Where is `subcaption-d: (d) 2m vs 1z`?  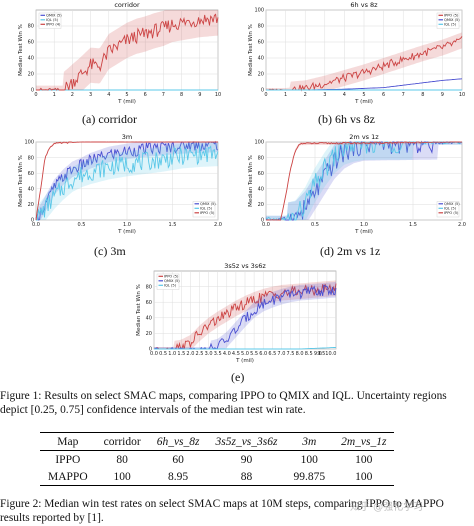
subcaption-d: (d) 2m vs 1z is located at coordinates (350, 251).